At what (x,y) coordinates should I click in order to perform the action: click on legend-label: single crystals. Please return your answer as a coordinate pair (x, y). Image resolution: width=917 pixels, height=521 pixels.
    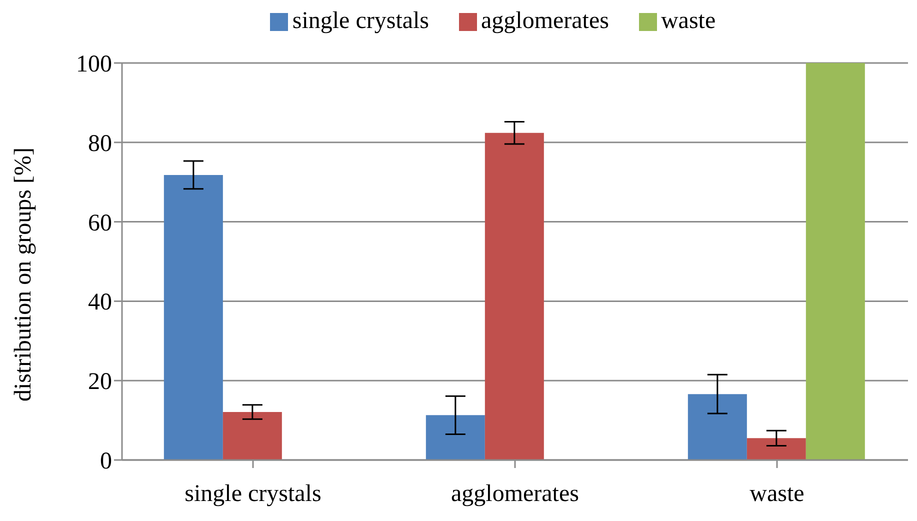
    Looking at the image, I should click on (361, 21).